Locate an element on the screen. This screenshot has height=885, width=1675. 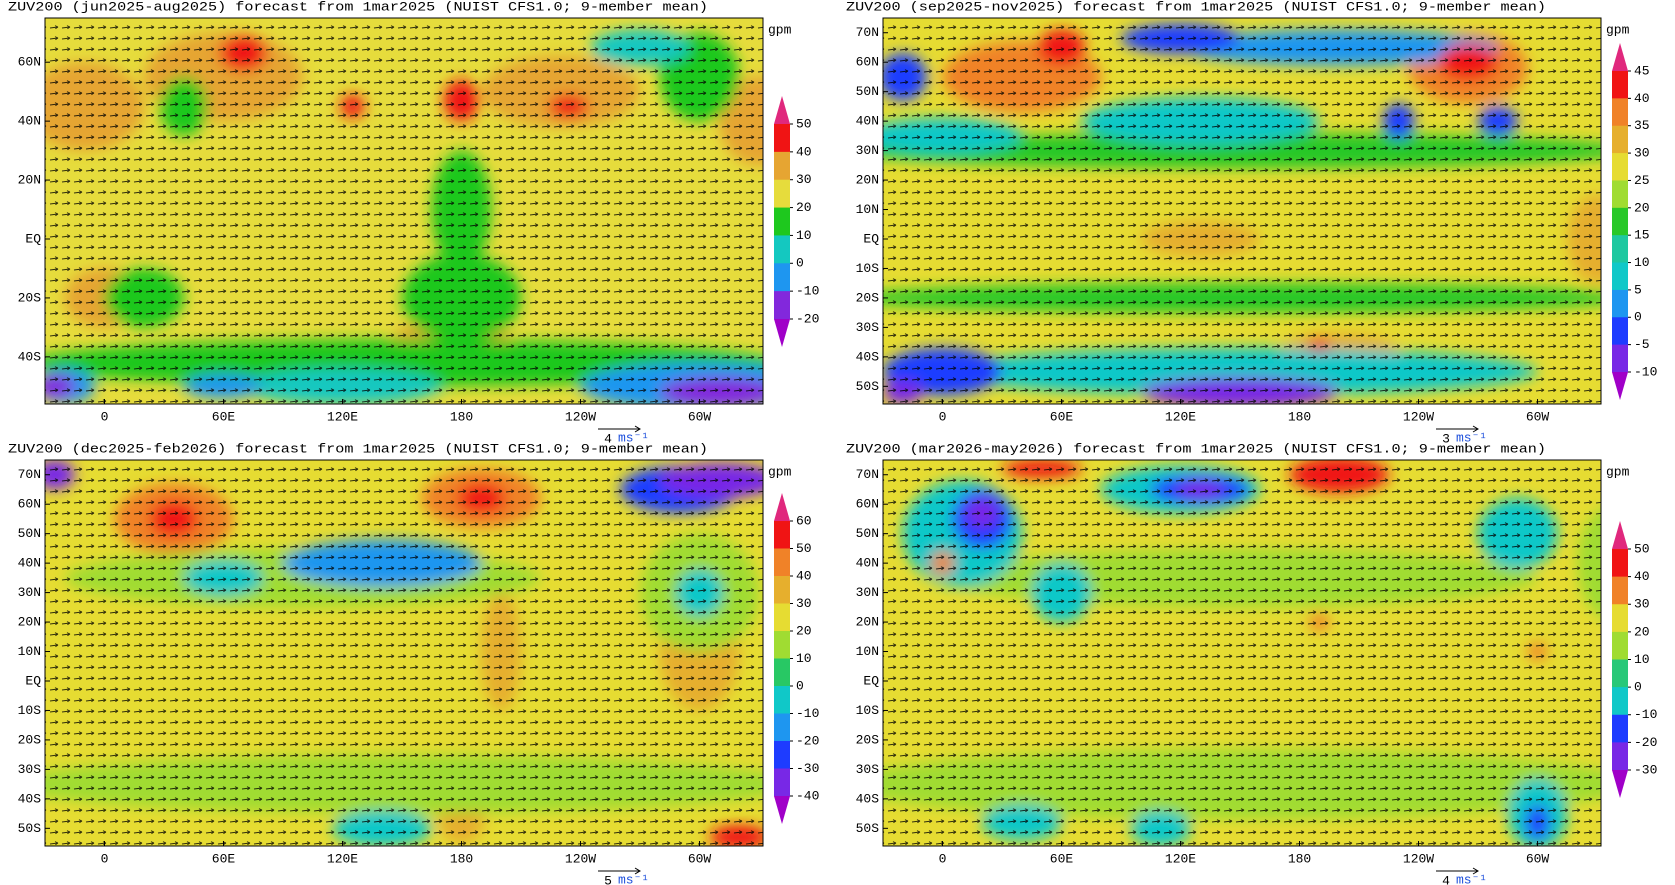
colorbar-label: -5 is located at coordinates (1642, 344).